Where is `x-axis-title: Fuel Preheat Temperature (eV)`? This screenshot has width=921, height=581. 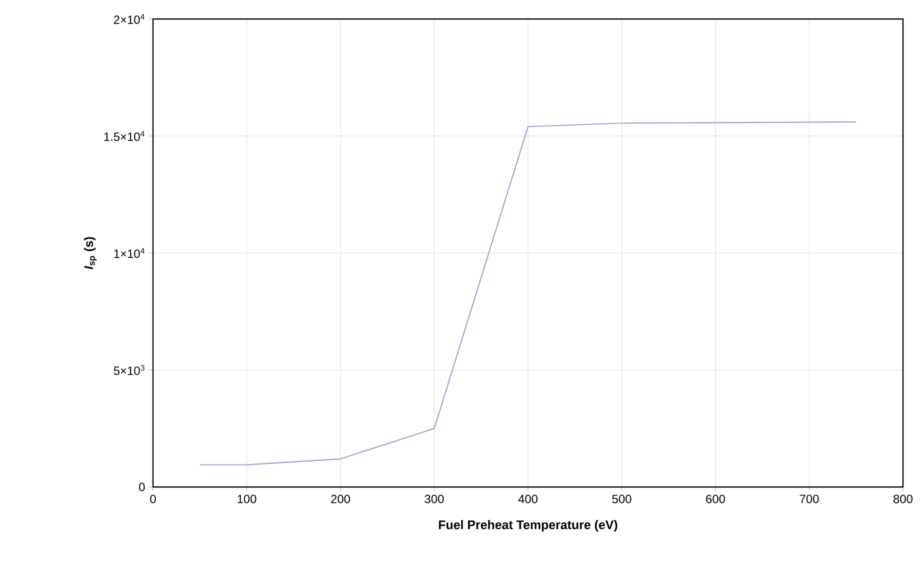 x-axis-title: Fuel Preheat Temperature (eV) is located at coordinates (528, 526).